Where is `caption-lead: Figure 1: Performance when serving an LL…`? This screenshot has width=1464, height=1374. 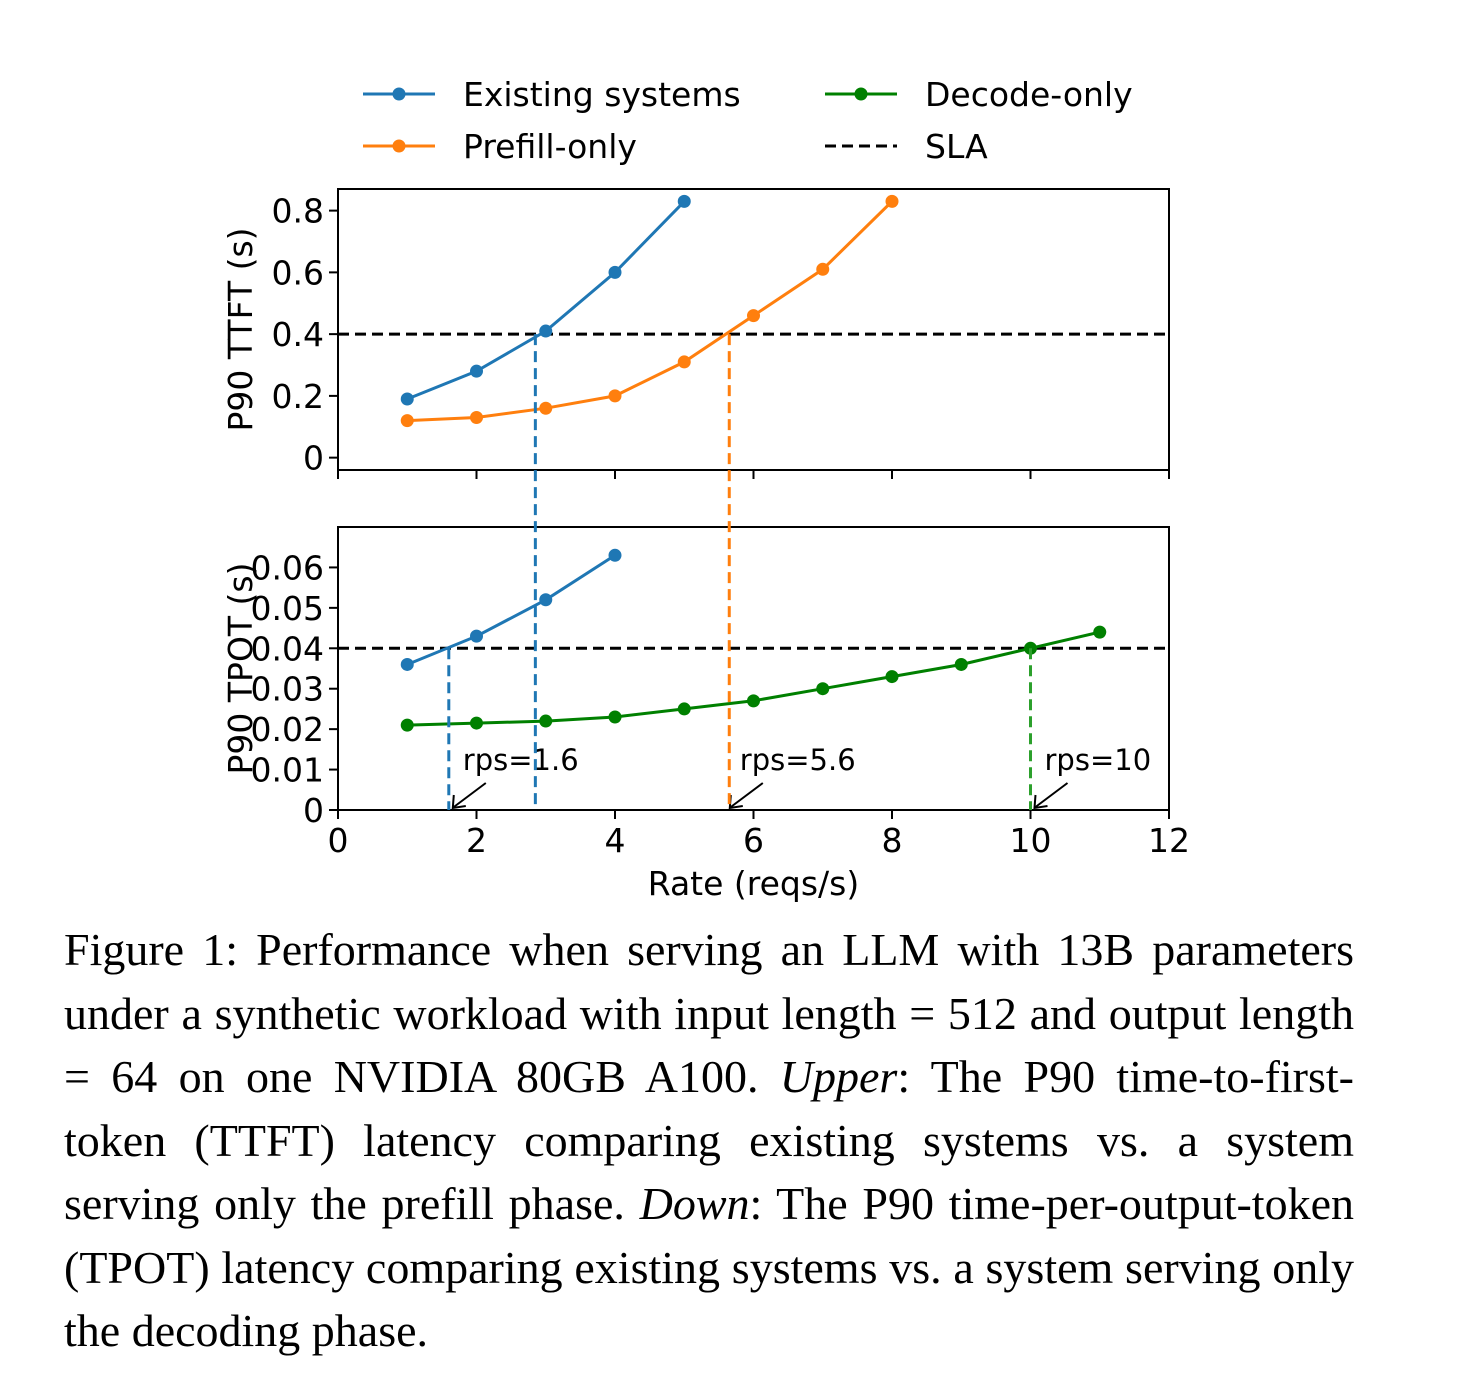
caption-lead: Figure 1: Performance when serving an LL… is located at coordinates (709, 1013).